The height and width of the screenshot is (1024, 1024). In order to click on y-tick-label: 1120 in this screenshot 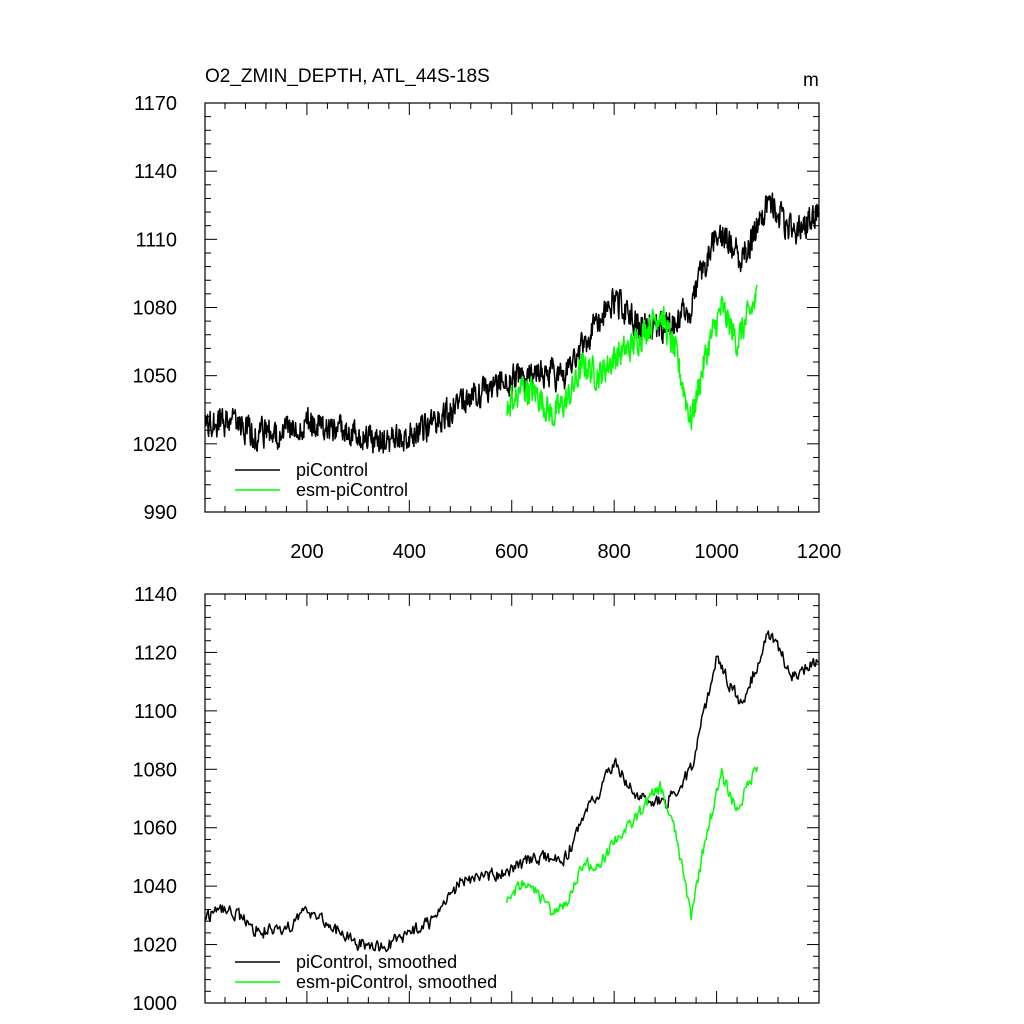, I will do `click(155, 653)`.